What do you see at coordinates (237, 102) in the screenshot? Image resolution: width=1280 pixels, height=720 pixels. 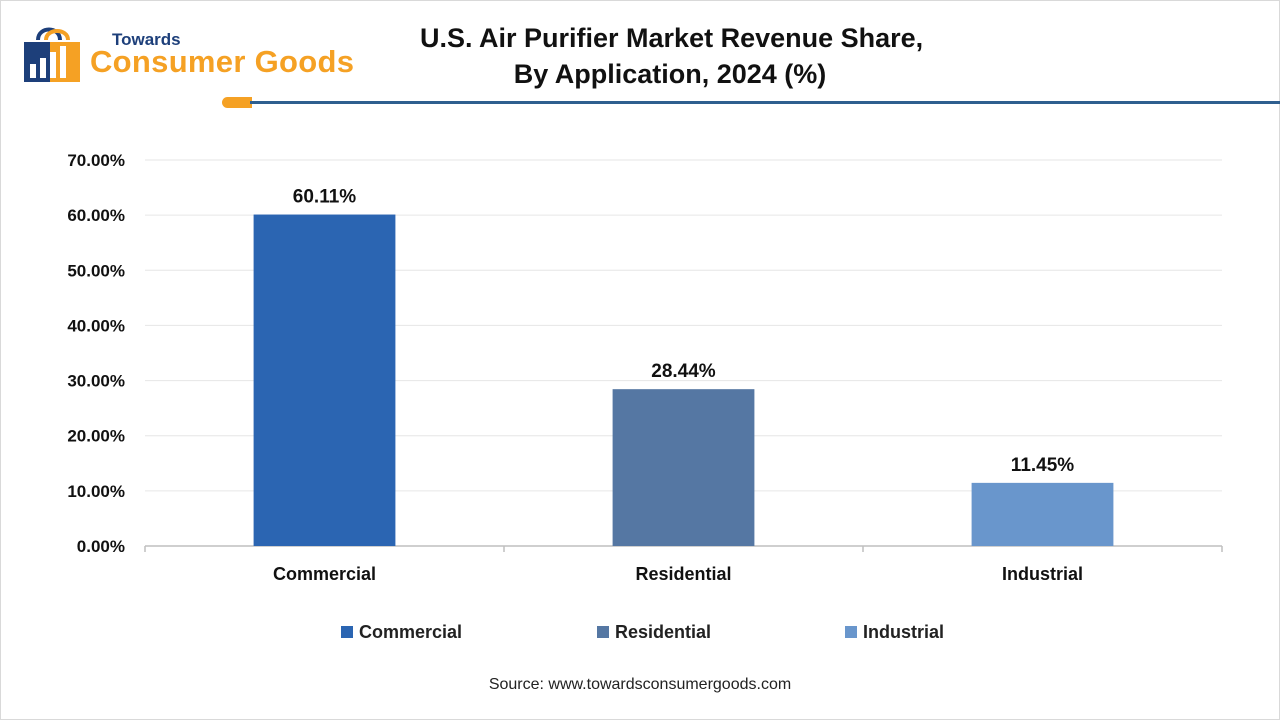 I see `header-rule-tab` at bounding box center [237, 102].